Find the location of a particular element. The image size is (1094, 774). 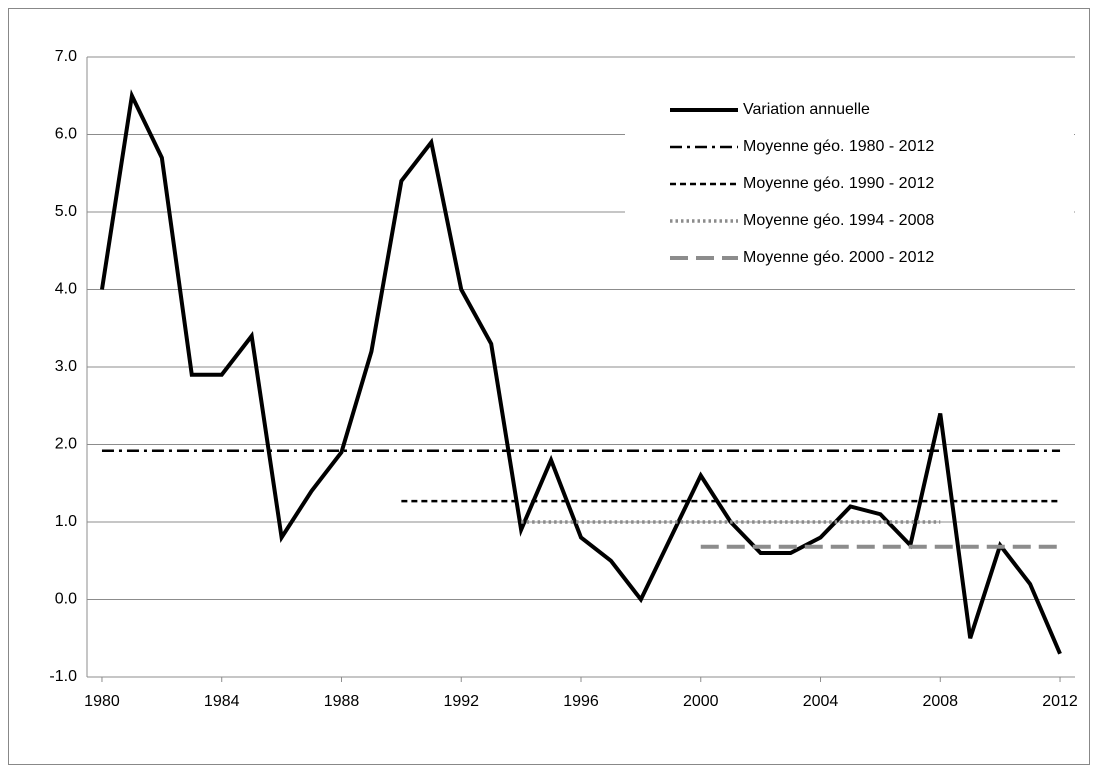

x-tick-label: 1996 is located at coordinates (581, 701).